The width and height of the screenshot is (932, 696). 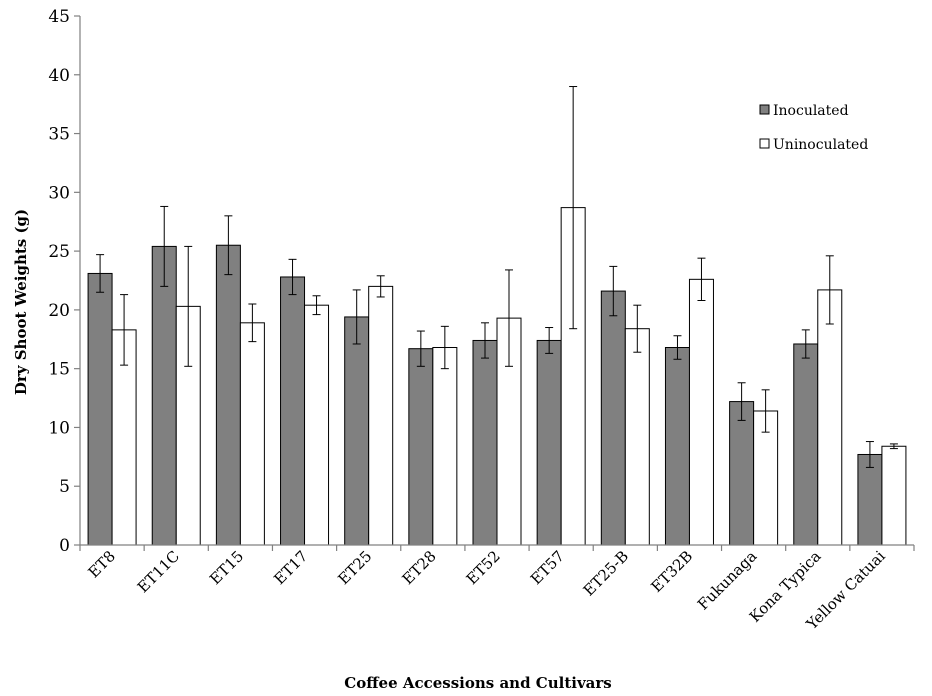 I want to click on legend-swatch-inoculated, so click(x=764, y=109).